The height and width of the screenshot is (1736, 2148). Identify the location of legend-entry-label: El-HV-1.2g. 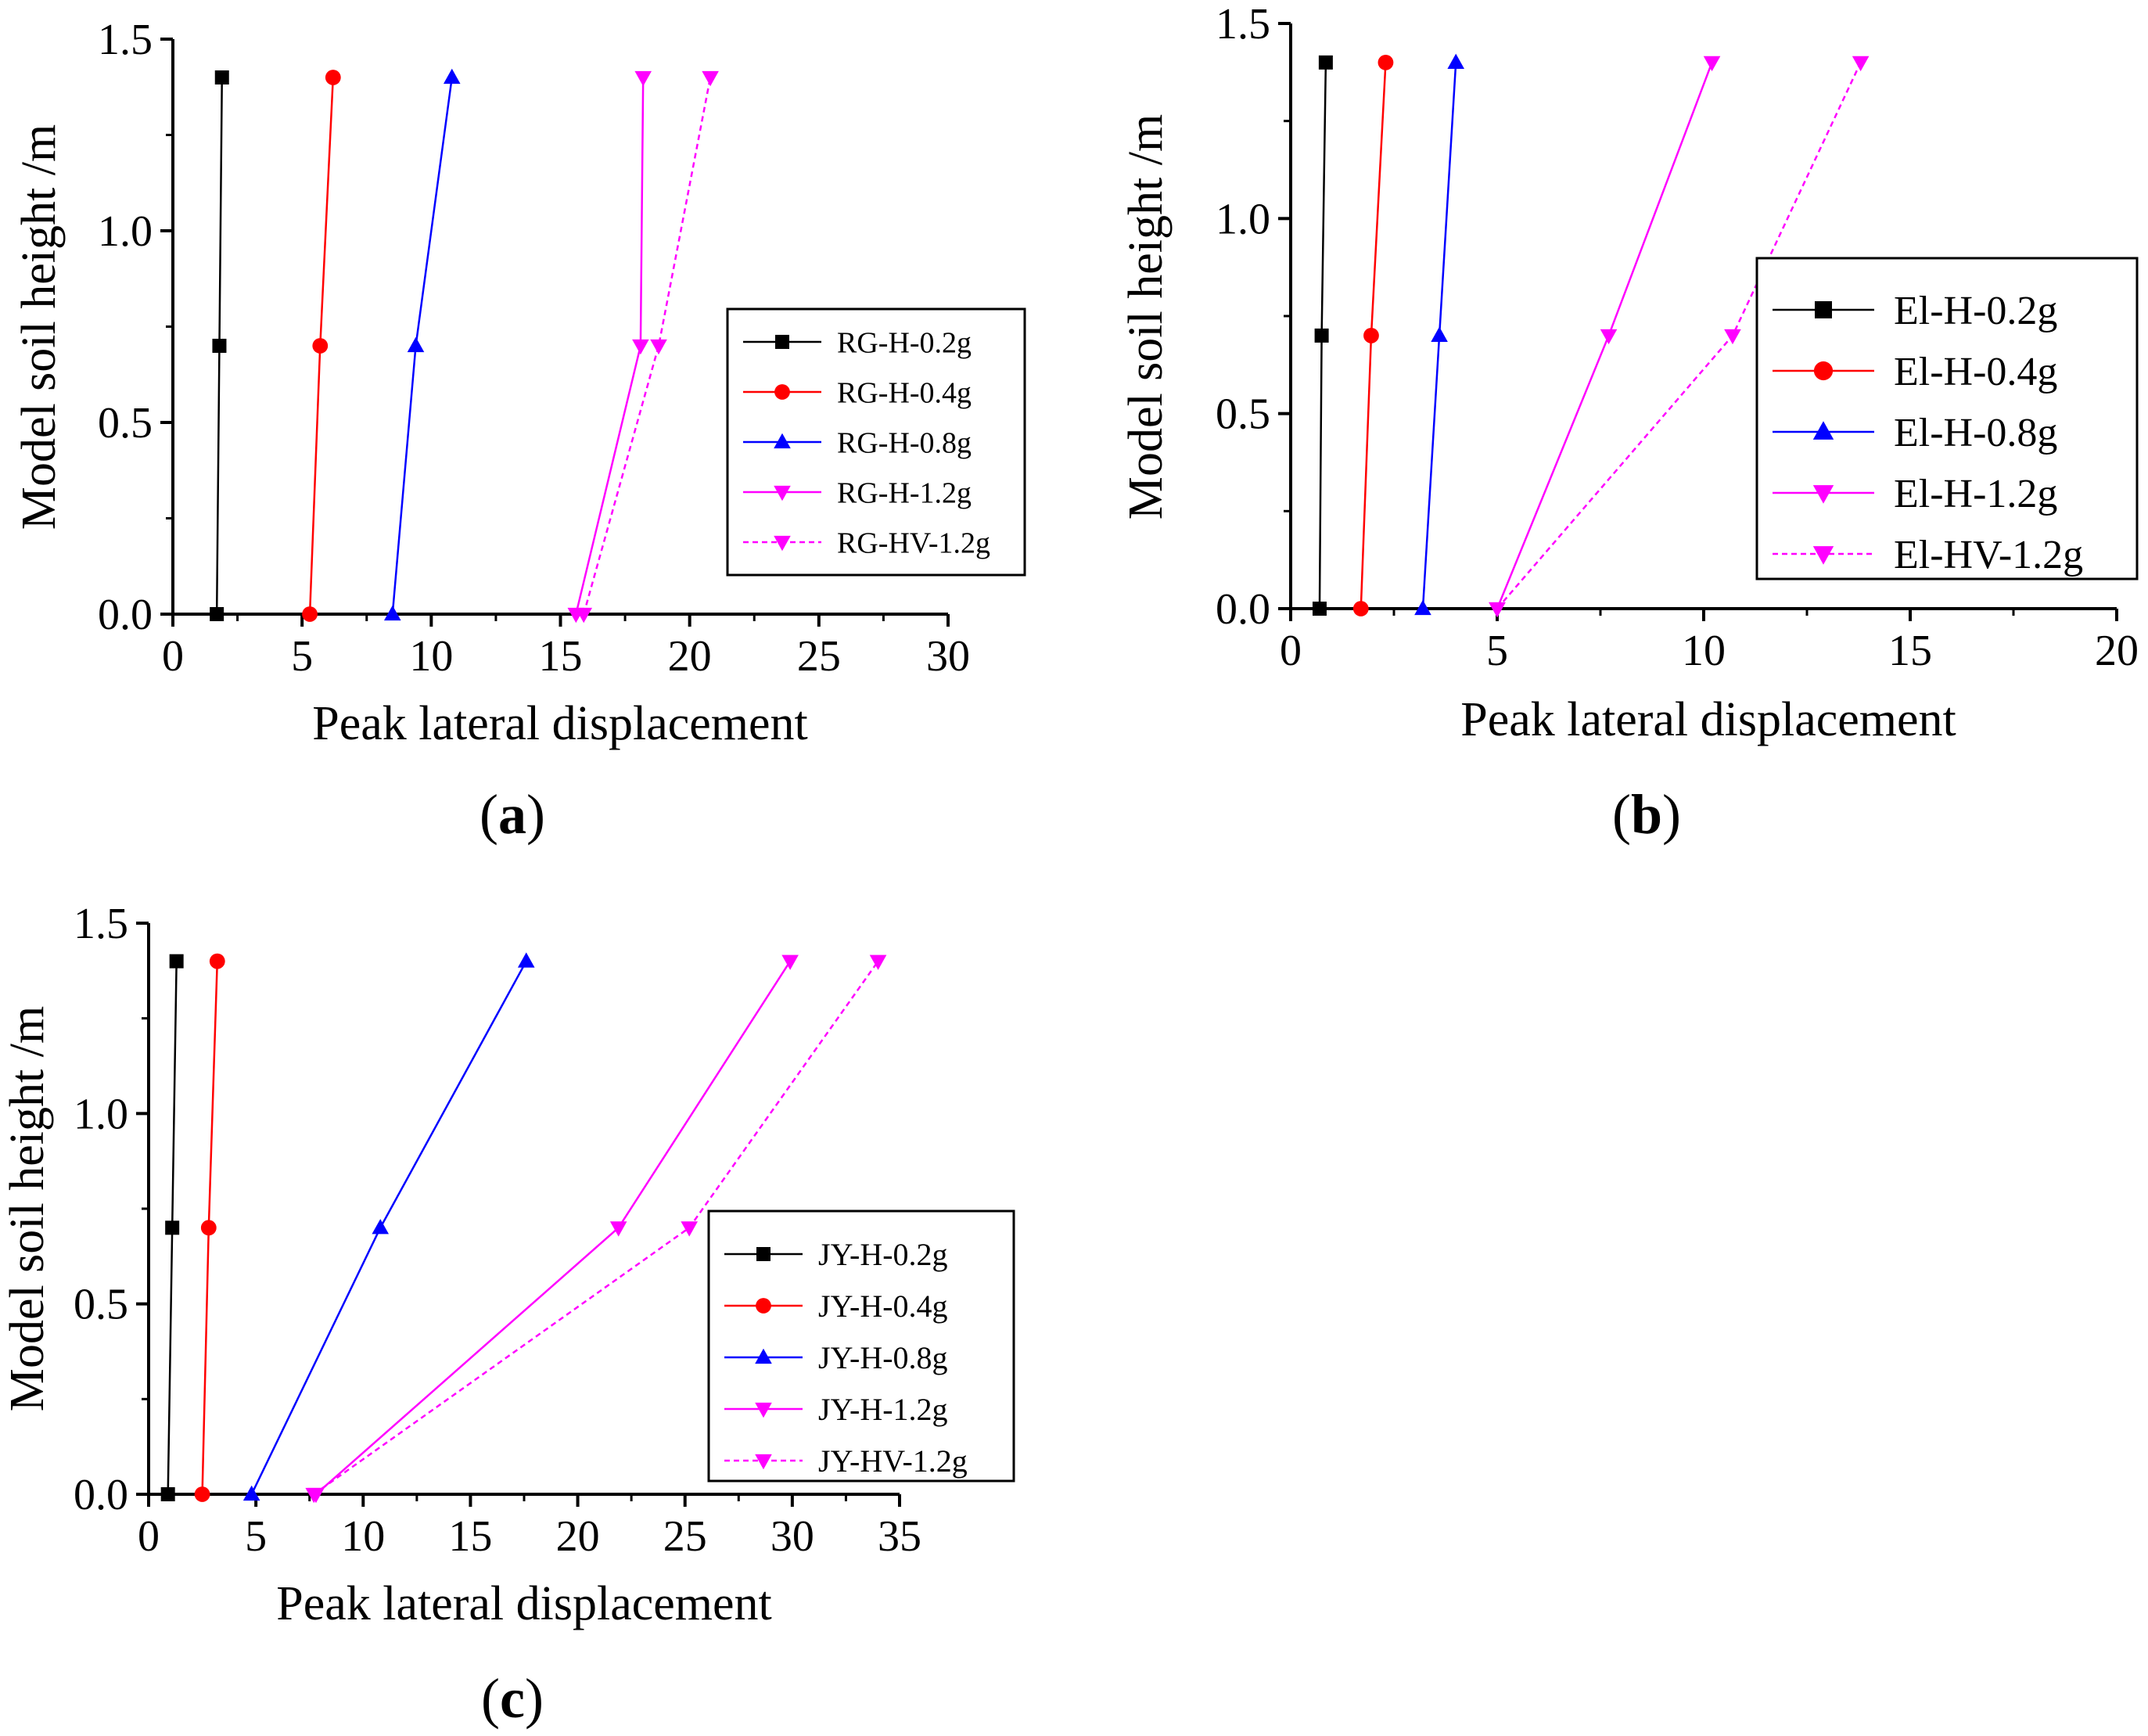
(1988, 555).